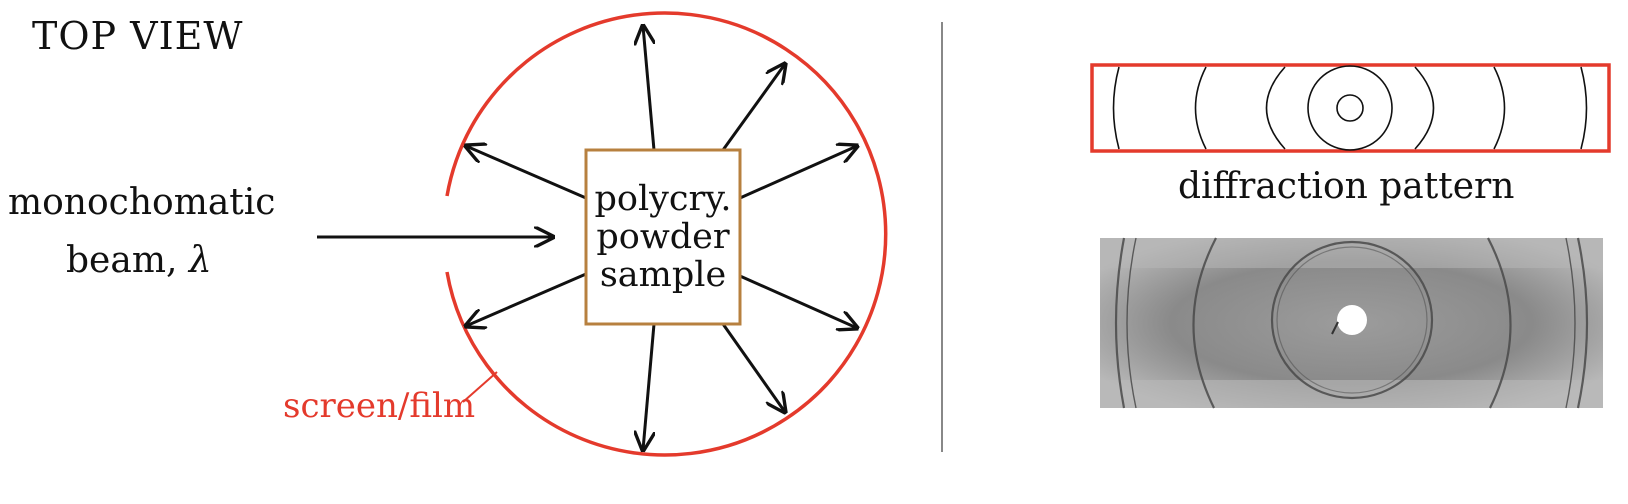 This screenshot has width=1628, height=504. Describe the element at coordinates (649, 88) in the screenshot. I see `ray-top` at that location.